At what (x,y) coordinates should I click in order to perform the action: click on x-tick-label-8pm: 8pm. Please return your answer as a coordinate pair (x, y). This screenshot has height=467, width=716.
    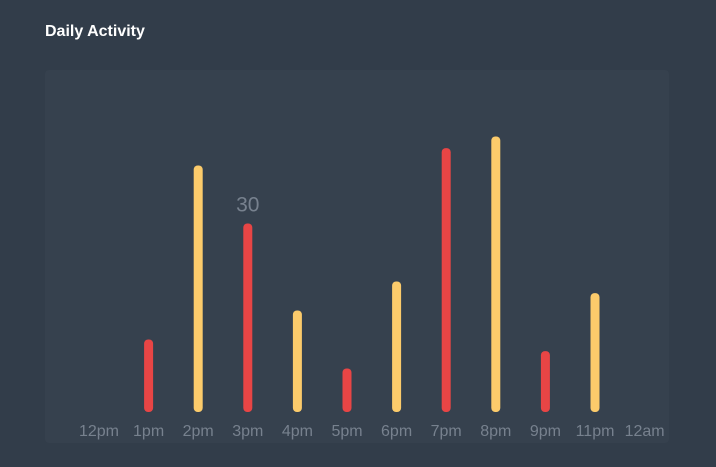
    Looking at the image, I should click on (495, 431).